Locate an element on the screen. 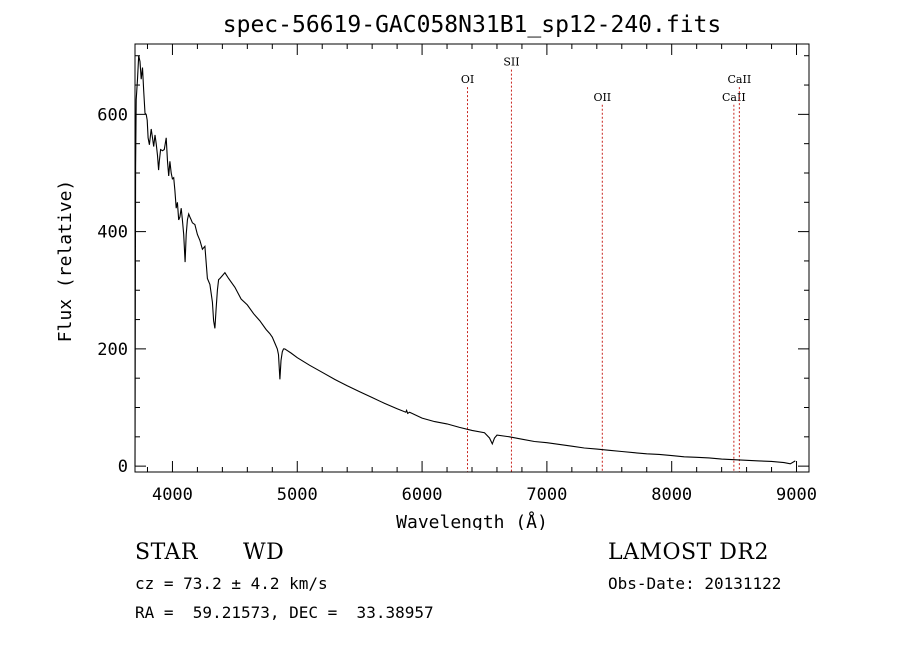  survey-name: LAMOST DR2 is located at coordinates (688, 552).